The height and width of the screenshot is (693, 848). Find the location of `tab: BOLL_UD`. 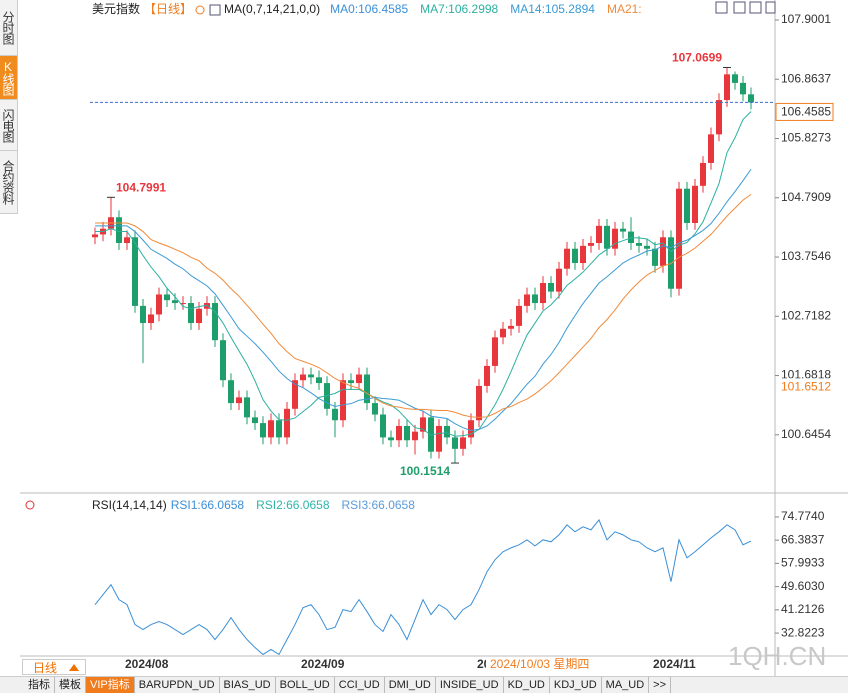

tab: BOLL_UD is located at coordinates (305, 685).